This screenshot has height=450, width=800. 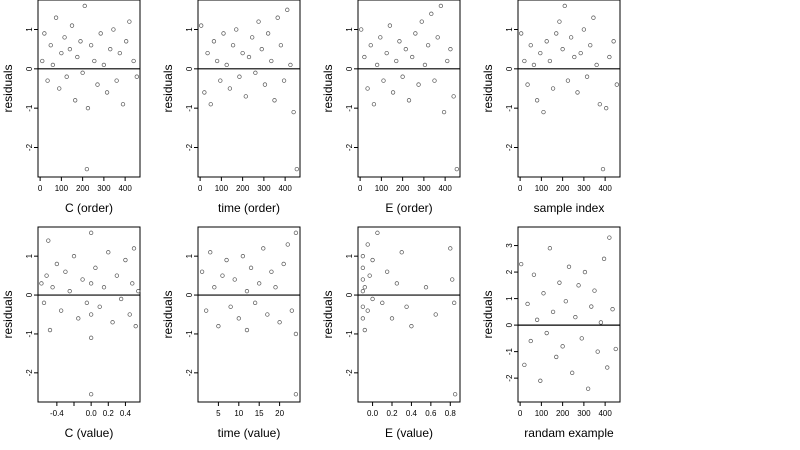 What do you see at coordinates (605, 413) in the screenshot?
I see `x-tick-label: 400` at bounding box center [605, 413].